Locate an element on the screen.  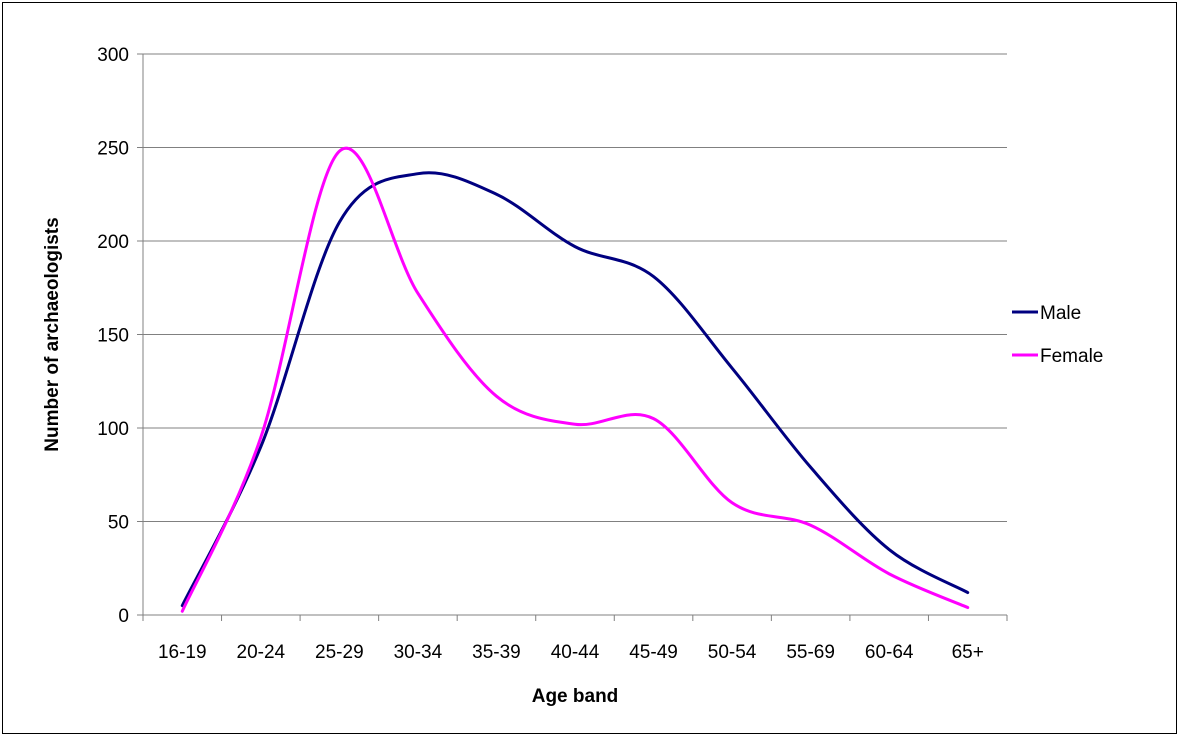
x-tick-label: 25-29 is located at coordinates (339, 652).